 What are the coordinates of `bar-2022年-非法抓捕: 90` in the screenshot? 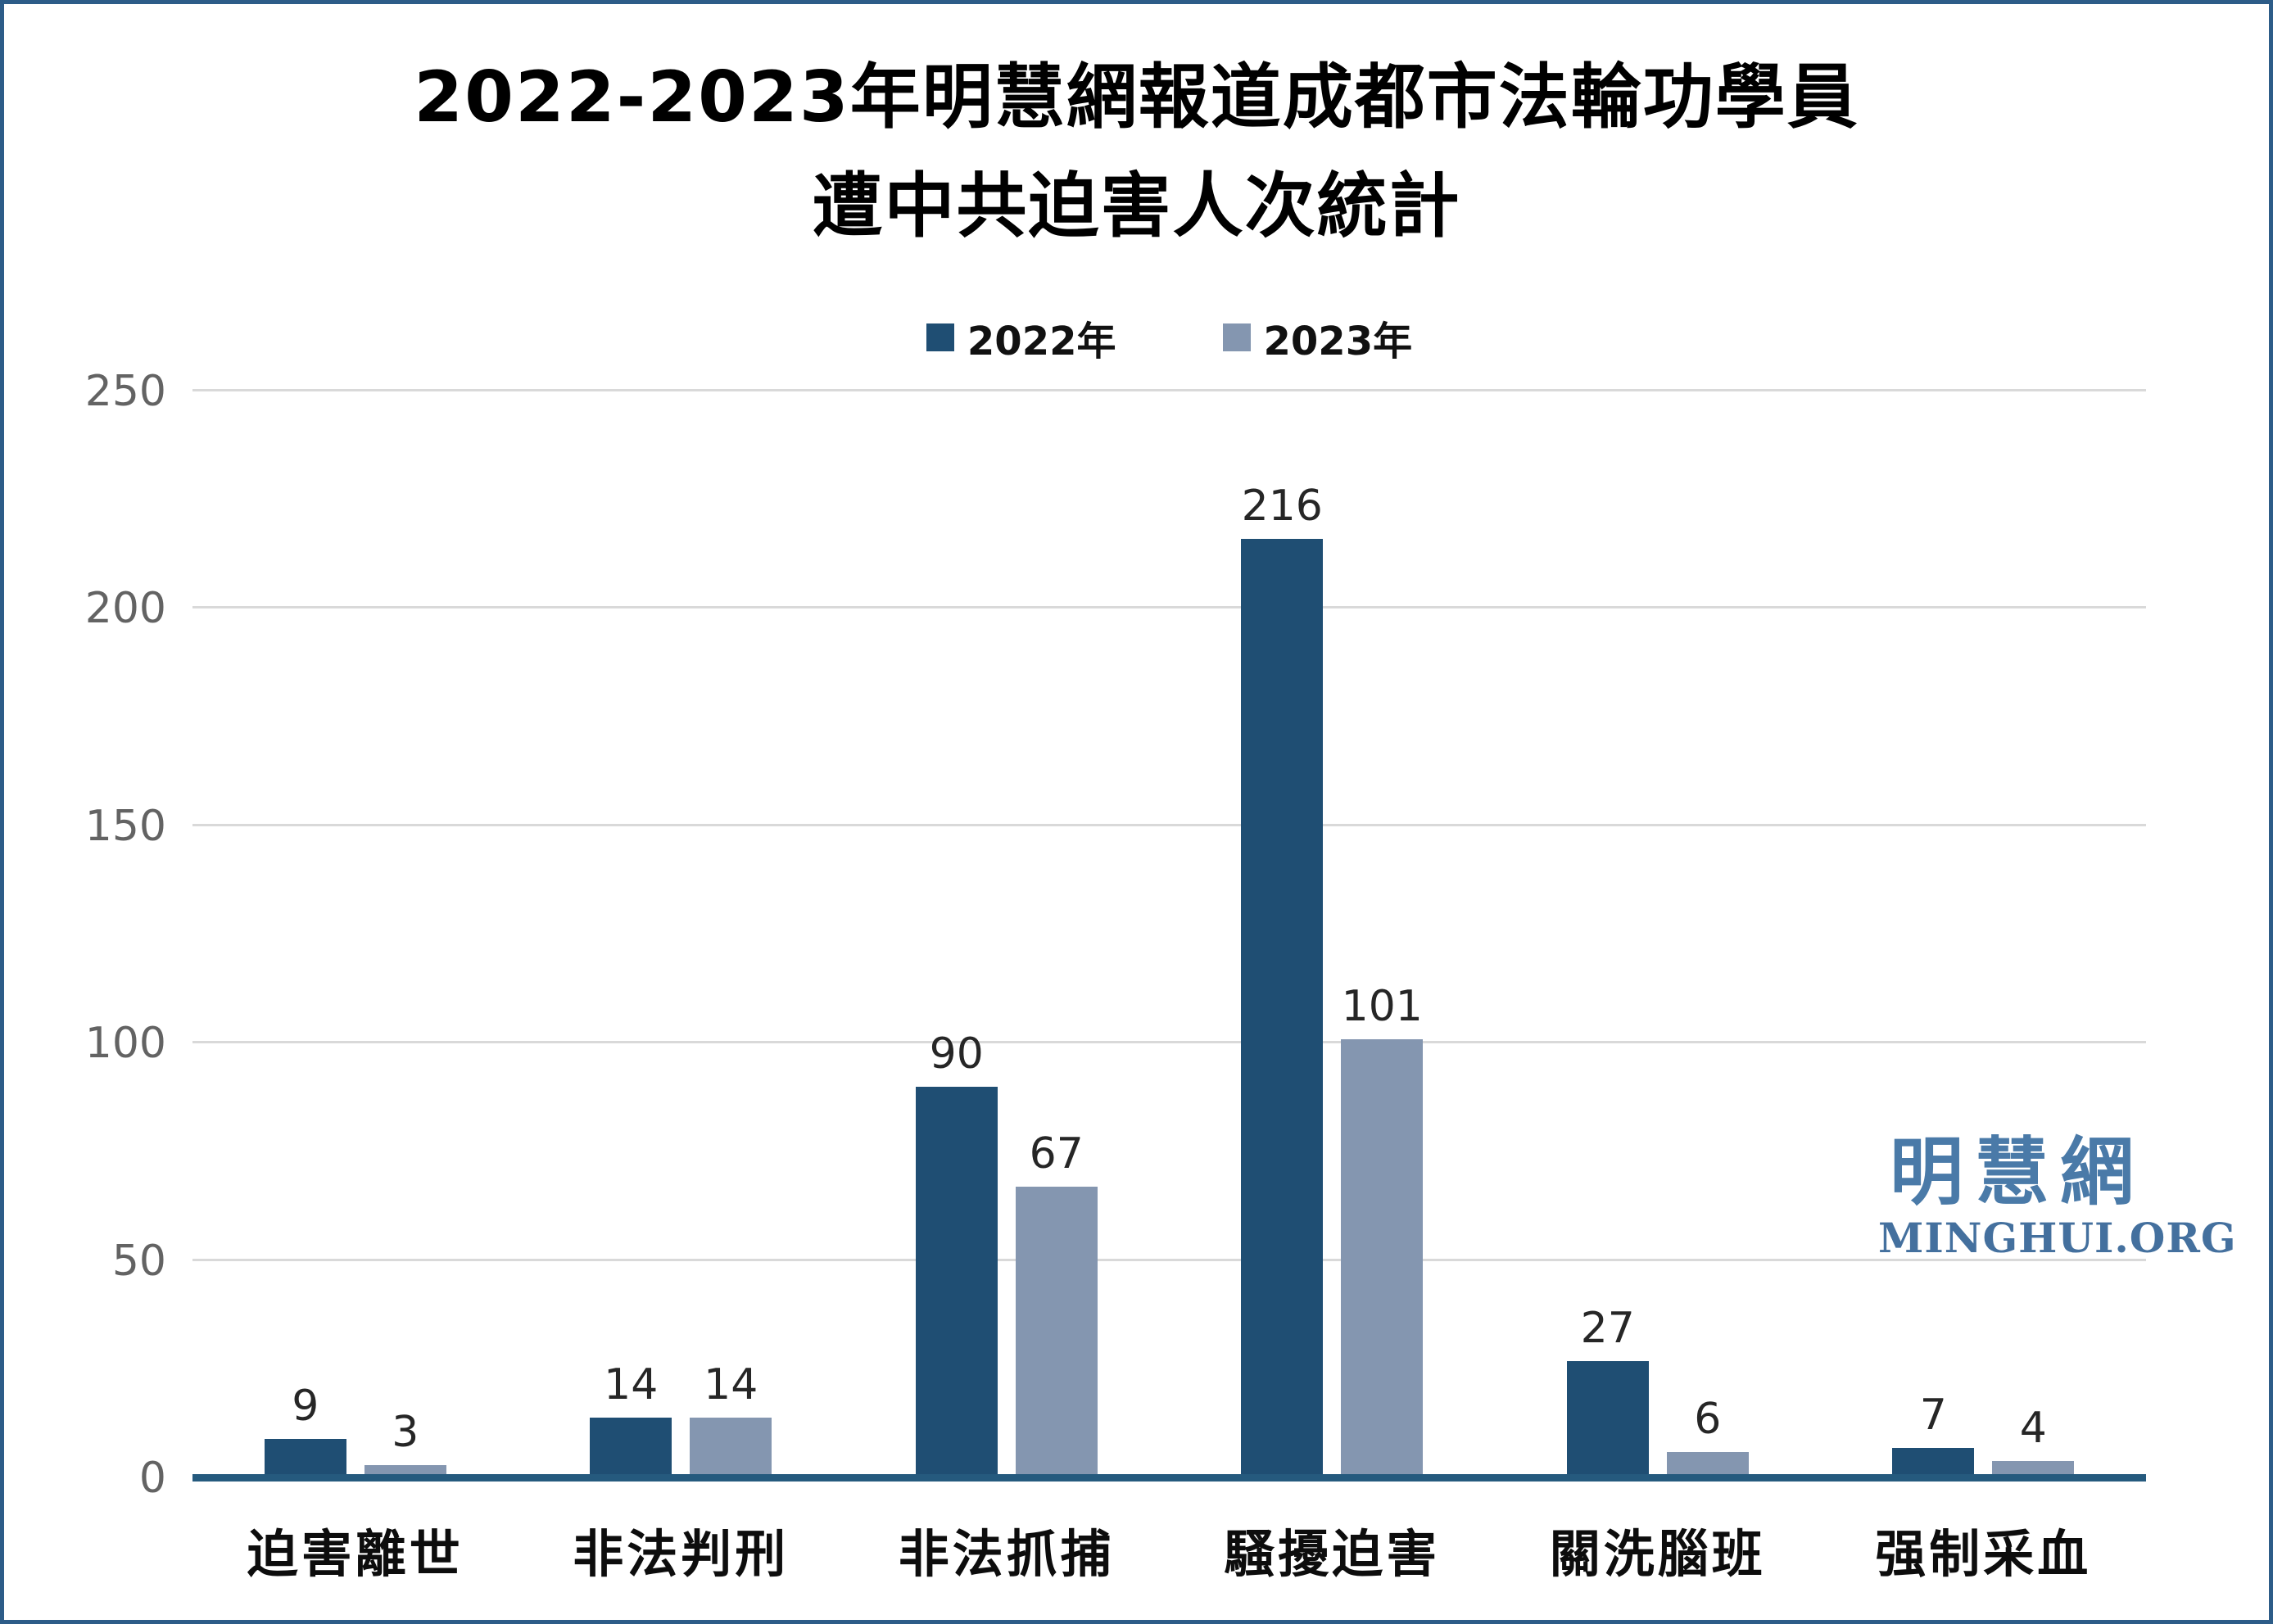 It's located at (956, 1255).